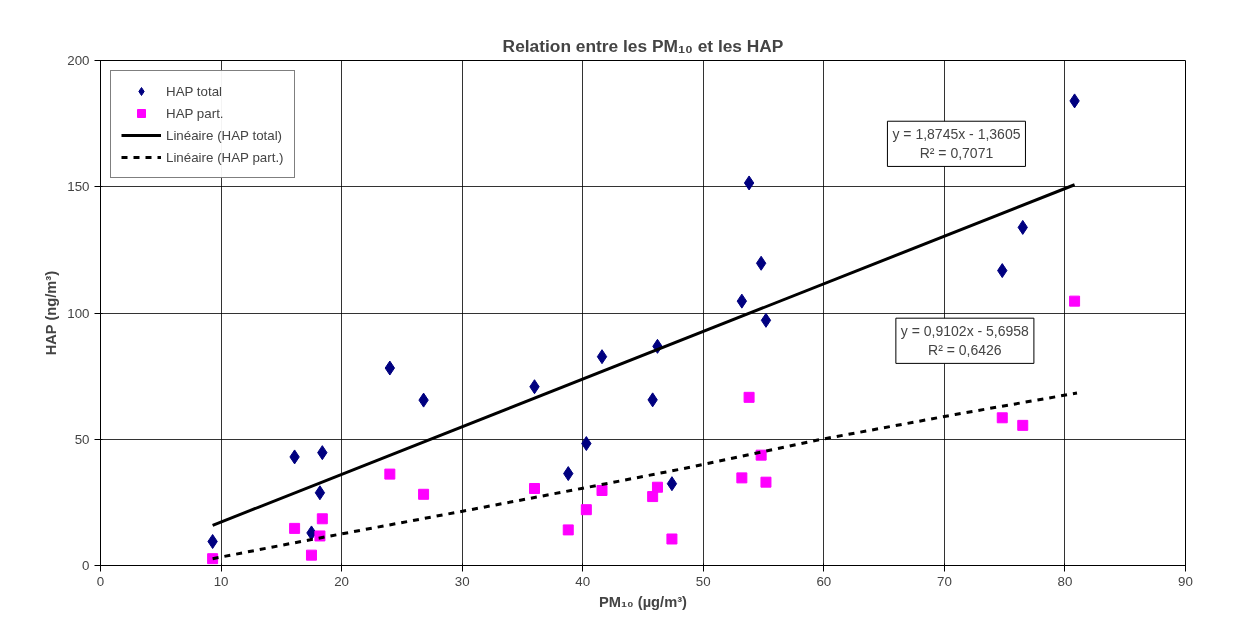  What do you see at coordinates (583, 581) in the screenshot?
I see `x-tick-label: 40` at bounding box center [583, 581].